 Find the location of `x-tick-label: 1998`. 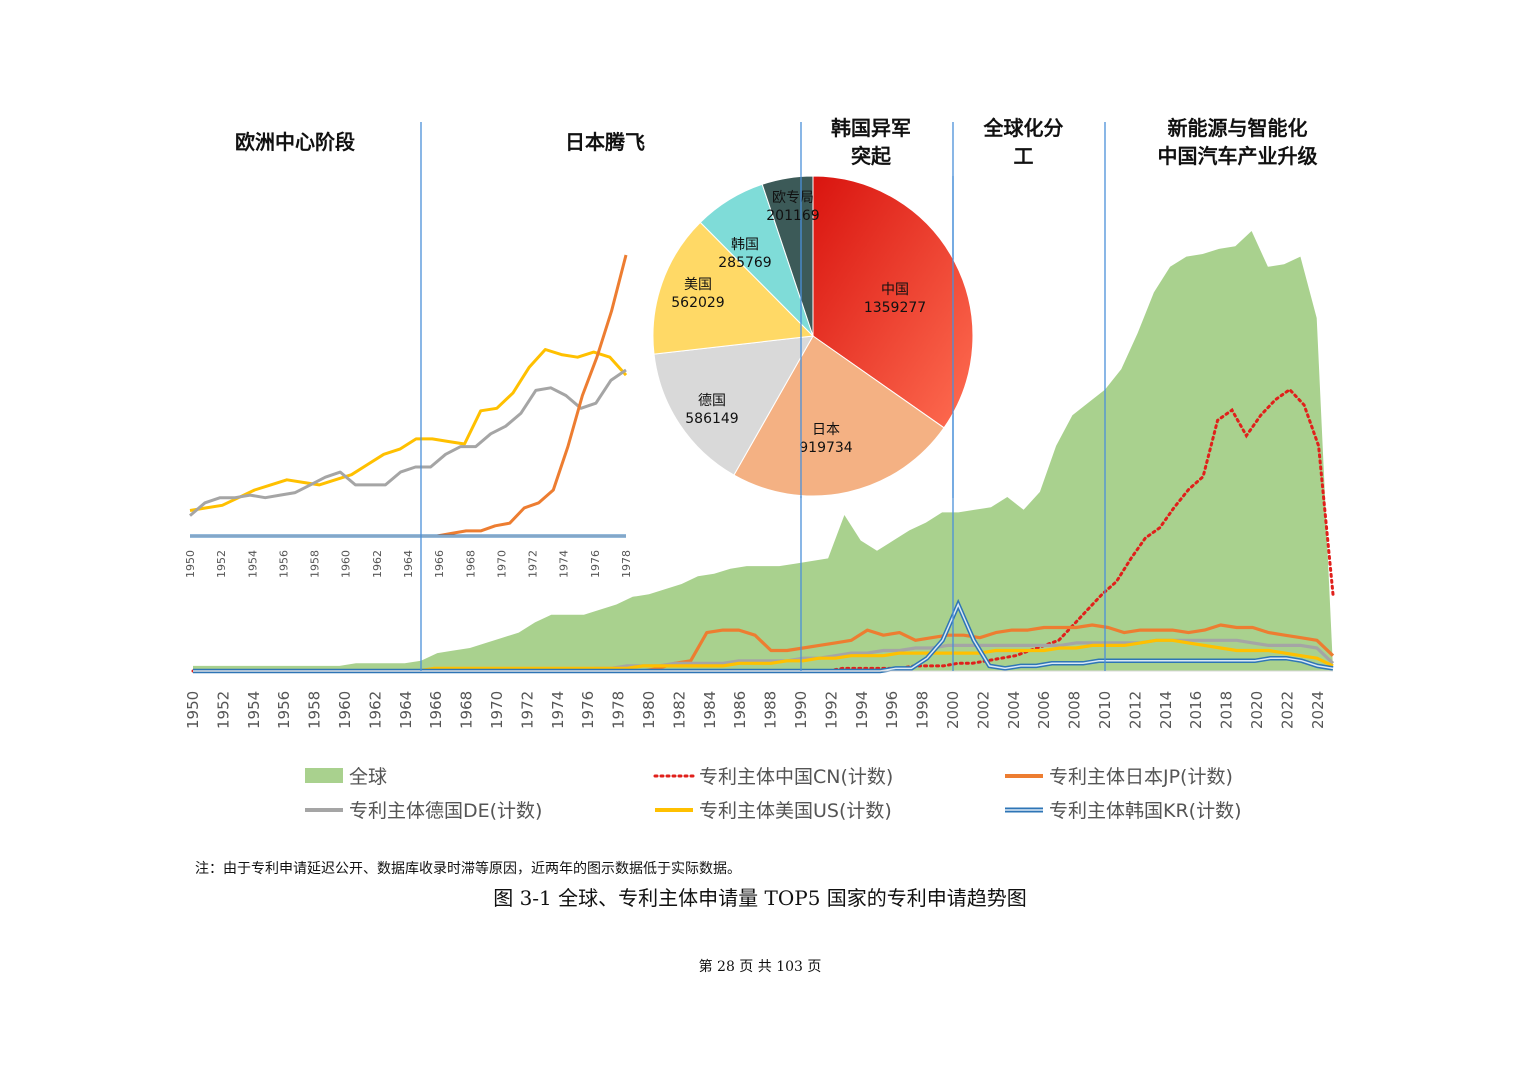

x-tick-label: 1998 is located at coordinates (923, 710).